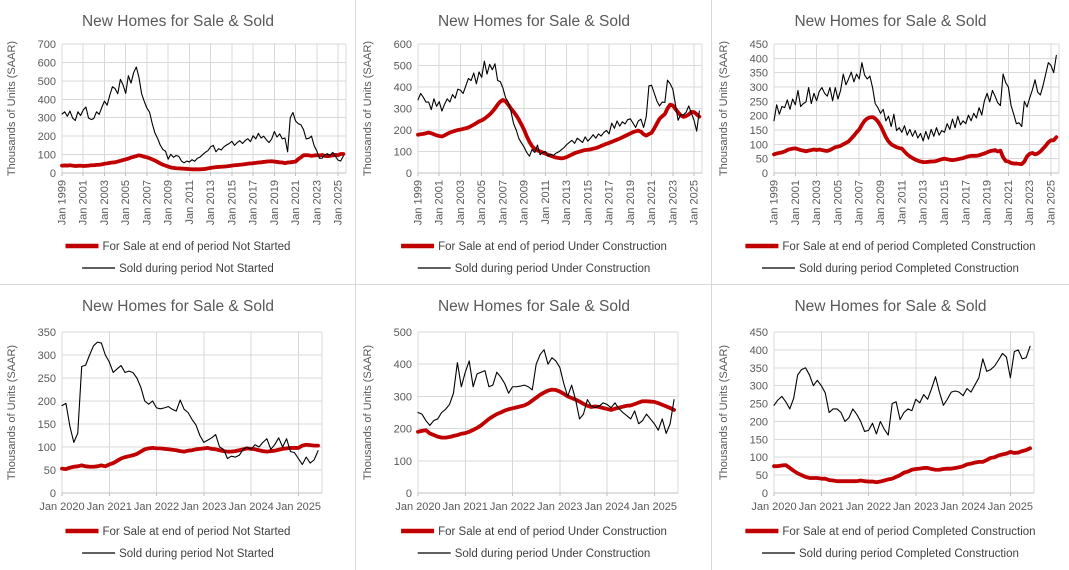 Image resolution: width=1069 pixels, height=570 pixels. What do you see at coordinates (759, 440) in the screenshot?
I see `y-tick-label: 150` at bounding box center [759, 440].